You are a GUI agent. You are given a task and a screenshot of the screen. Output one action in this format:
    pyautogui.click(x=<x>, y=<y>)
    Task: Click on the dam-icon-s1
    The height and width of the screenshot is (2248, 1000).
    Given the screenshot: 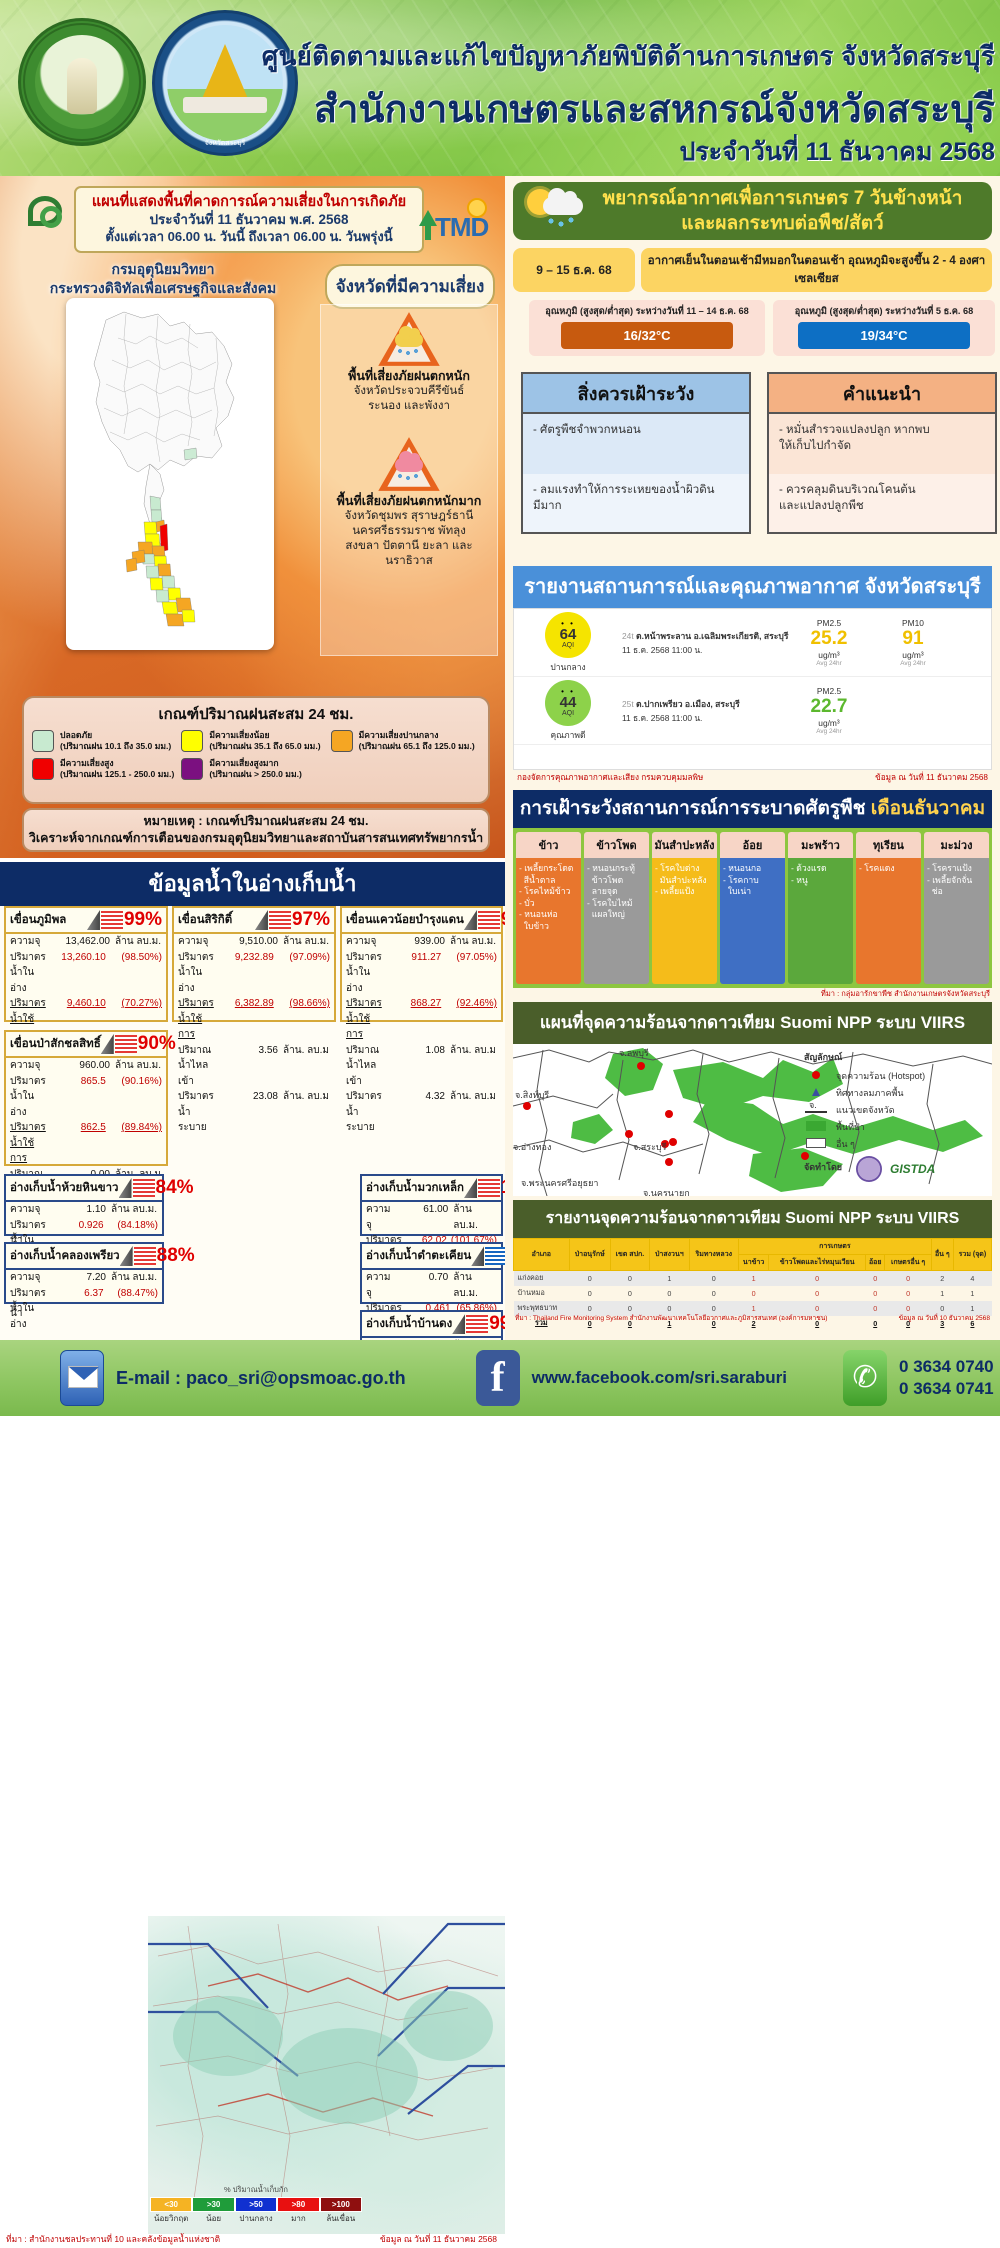 What is the action you would take?
    pyautogui.click(x=126, y=1256)
    